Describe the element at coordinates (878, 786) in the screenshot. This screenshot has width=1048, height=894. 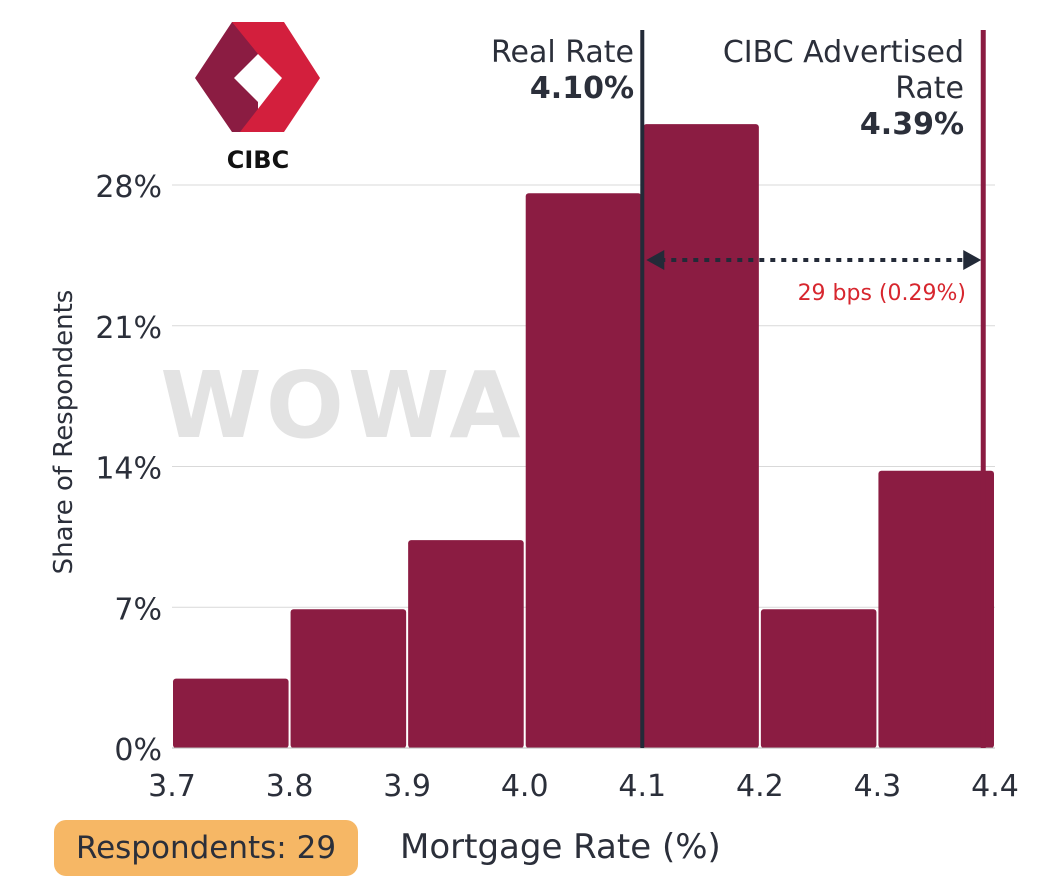
I see `x-tick-label: 4.3` at that location.